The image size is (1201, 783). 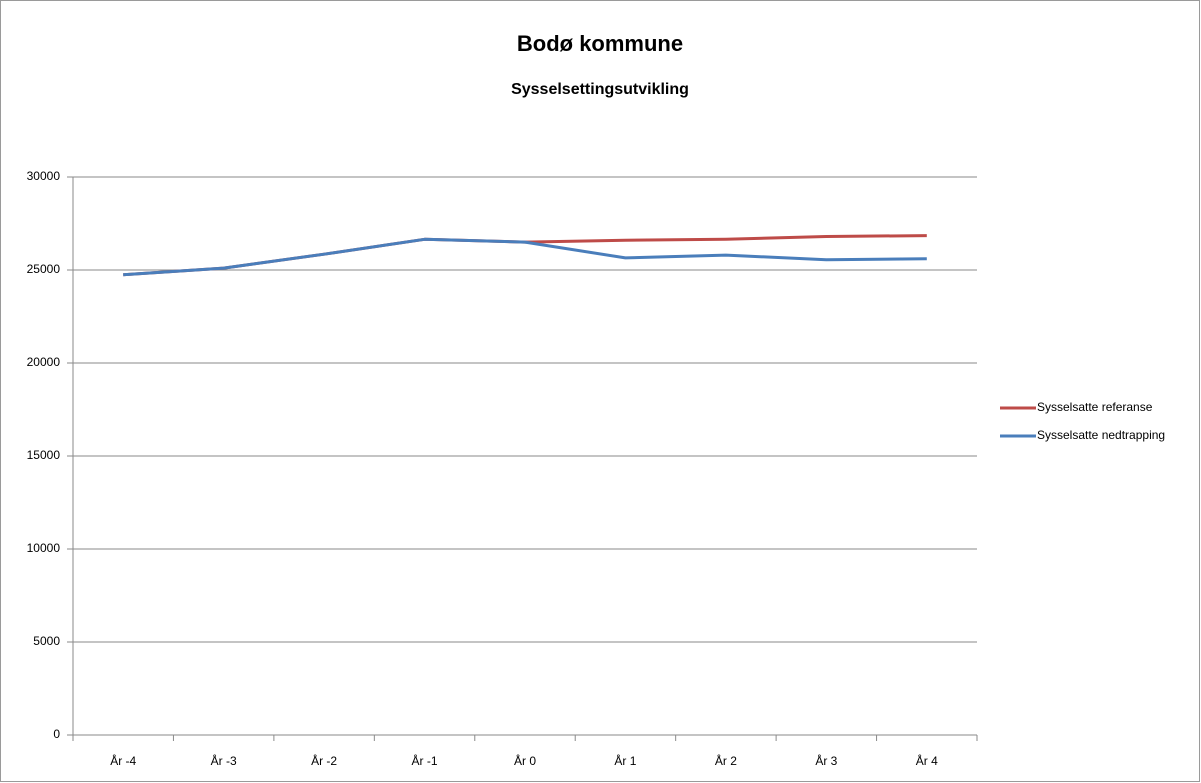 What do you see at coordinates (927, 760) in the screenshot?
I see `x-tick-label: År 4` at bounding box center [927, 760].